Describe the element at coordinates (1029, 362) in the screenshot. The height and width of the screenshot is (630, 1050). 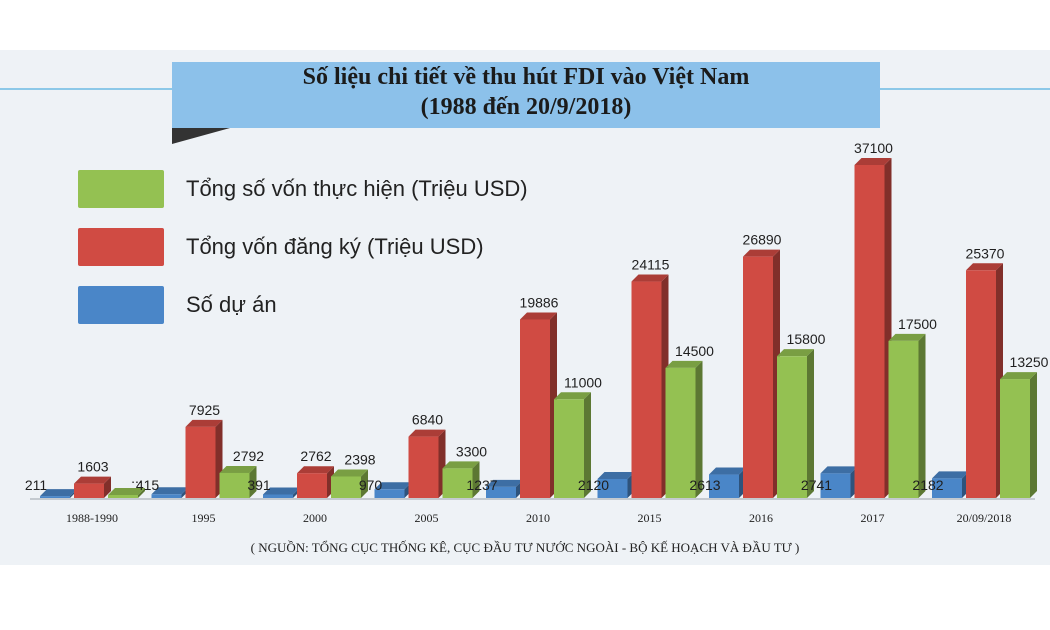
I see `data-label-2-8: 13250` at that location.